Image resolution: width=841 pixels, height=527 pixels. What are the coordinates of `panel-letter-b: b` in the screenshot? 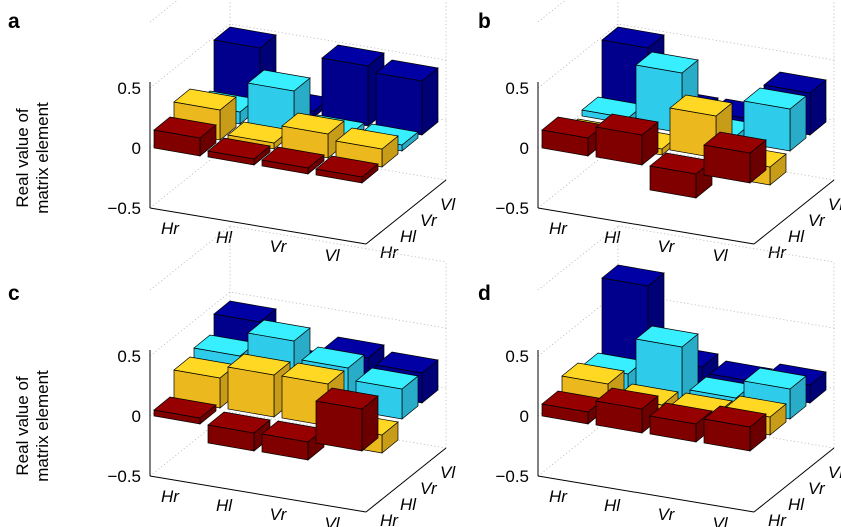 It's located at (484, 21).